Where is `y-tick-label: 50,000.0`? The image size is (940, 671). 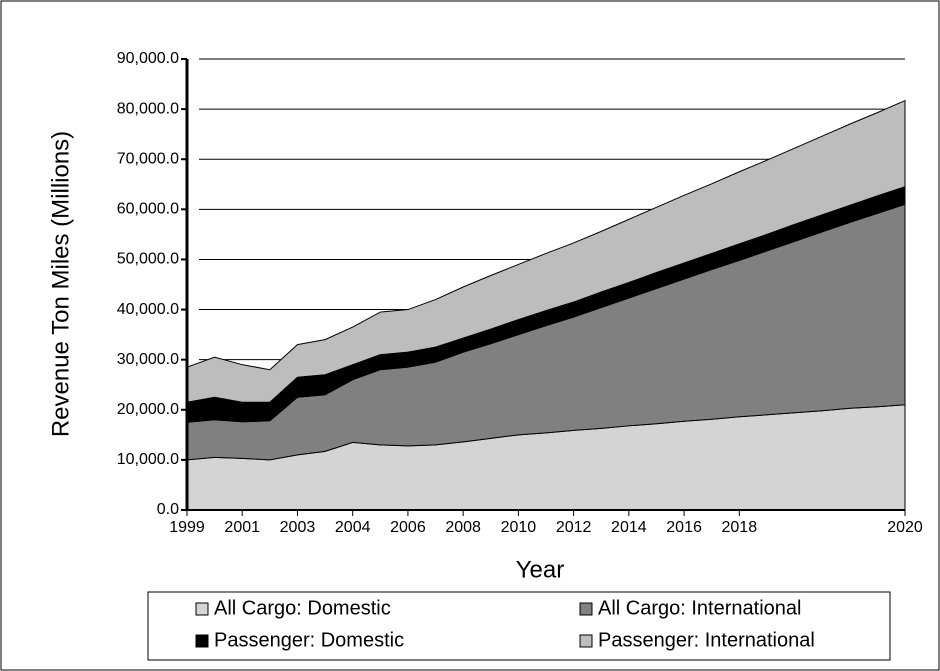
y-tick-label: 50,000.0 is located at coordinates (148, 259).